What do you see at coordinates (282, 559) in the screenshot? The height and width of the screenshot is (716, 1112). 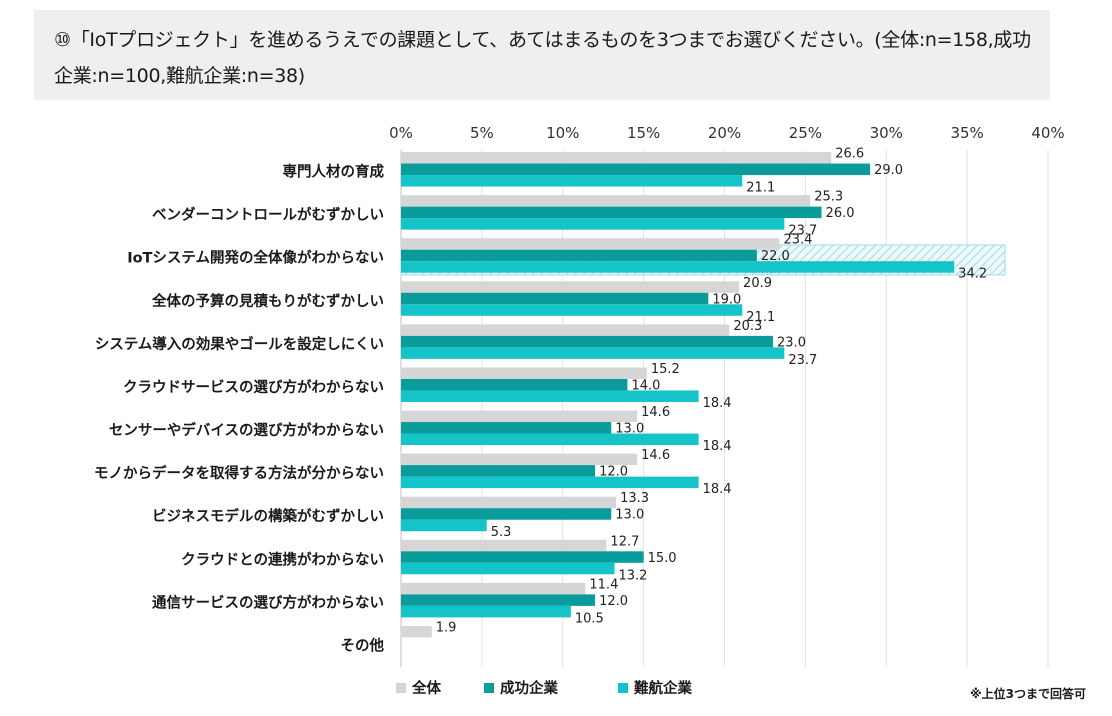 I see `category-label: クラウドとの連携がわからない` at bounding box center [282, 559].